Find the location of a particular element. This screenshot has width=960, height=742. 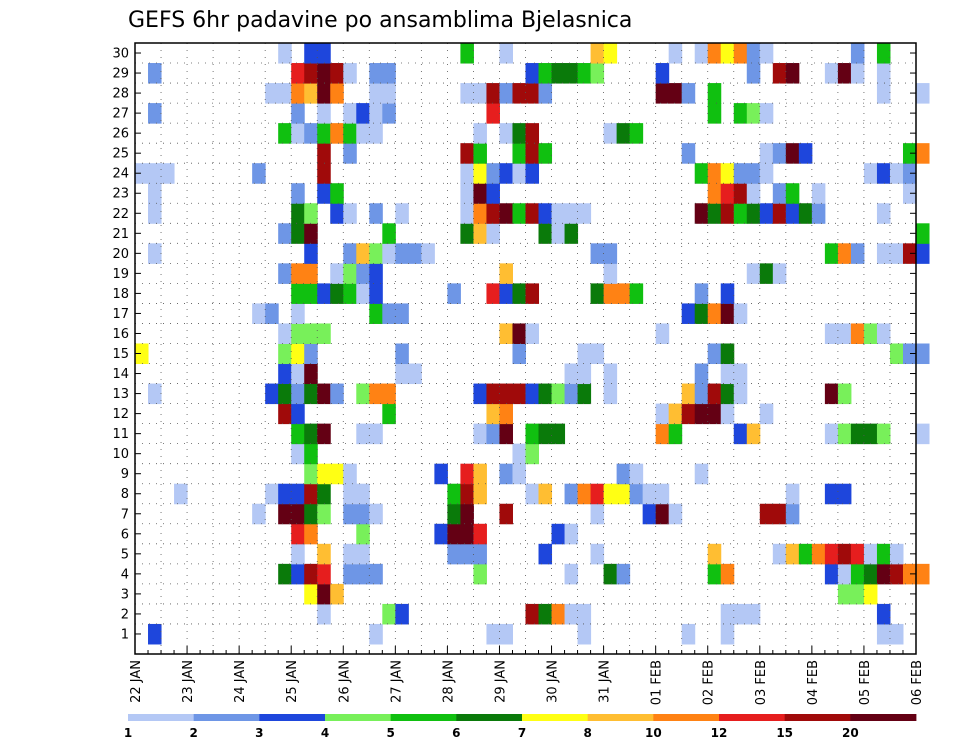

legend-label: 7 is located at coordinates (522, 733).